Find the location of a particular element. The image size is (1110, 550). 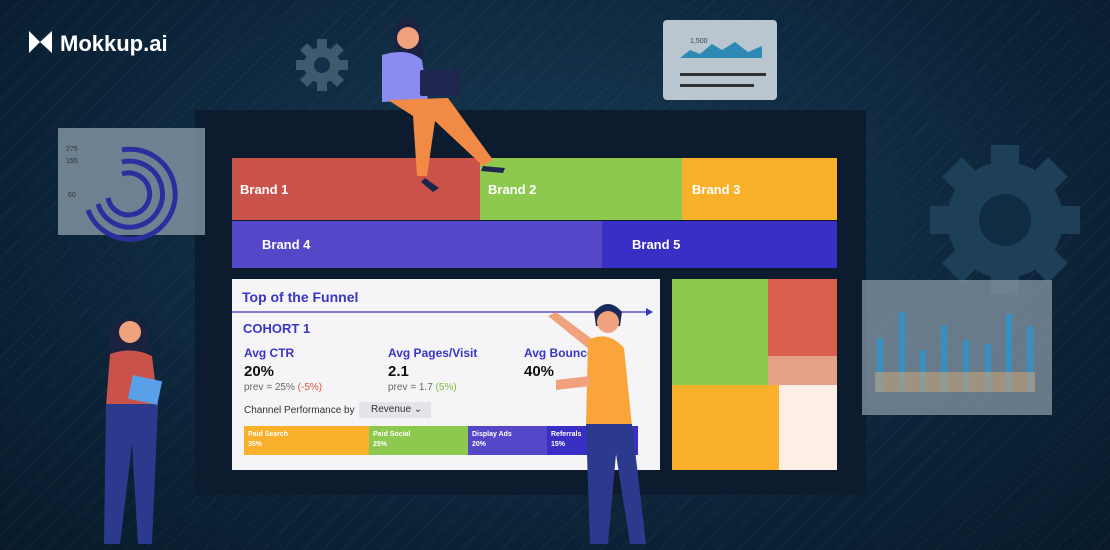

channel-name: Referrals is located at coordinates (566, 434).